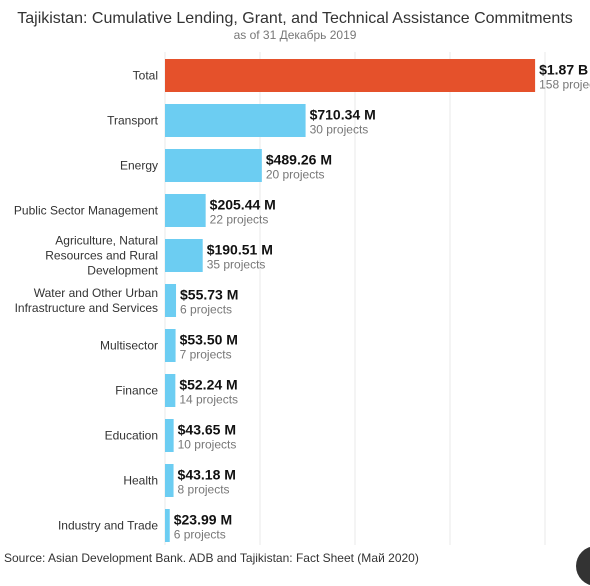  I want to click on projects-label: 30 projects, so click(339, 130).